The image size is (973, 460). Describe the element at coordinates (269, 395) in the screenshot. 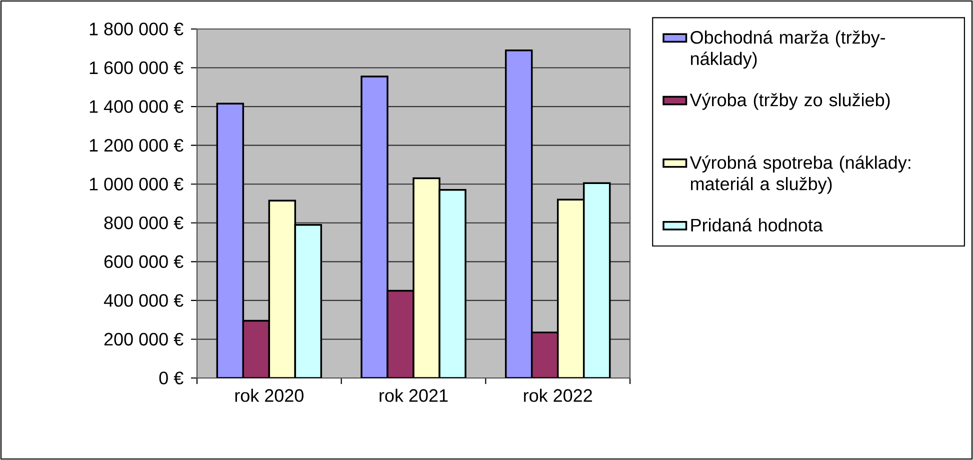

I see `x-tick-label: rok 2020` at that location.